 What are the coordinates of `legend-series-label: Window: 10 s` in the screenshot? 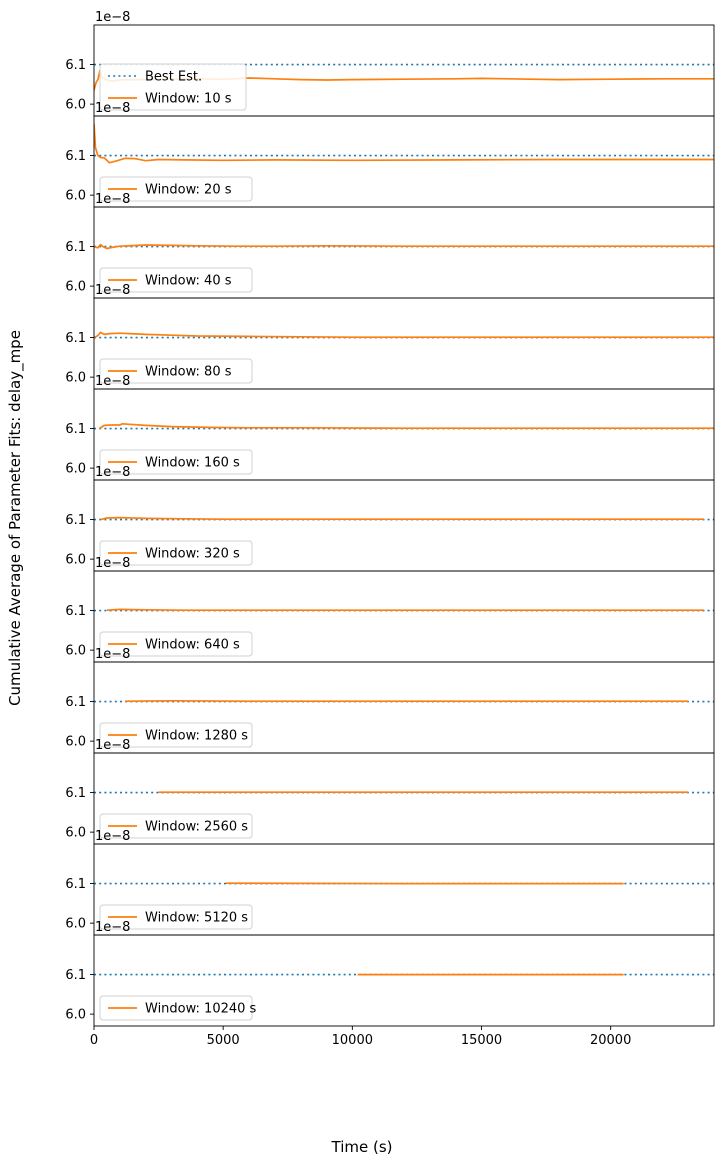 It's located at (188, 99).